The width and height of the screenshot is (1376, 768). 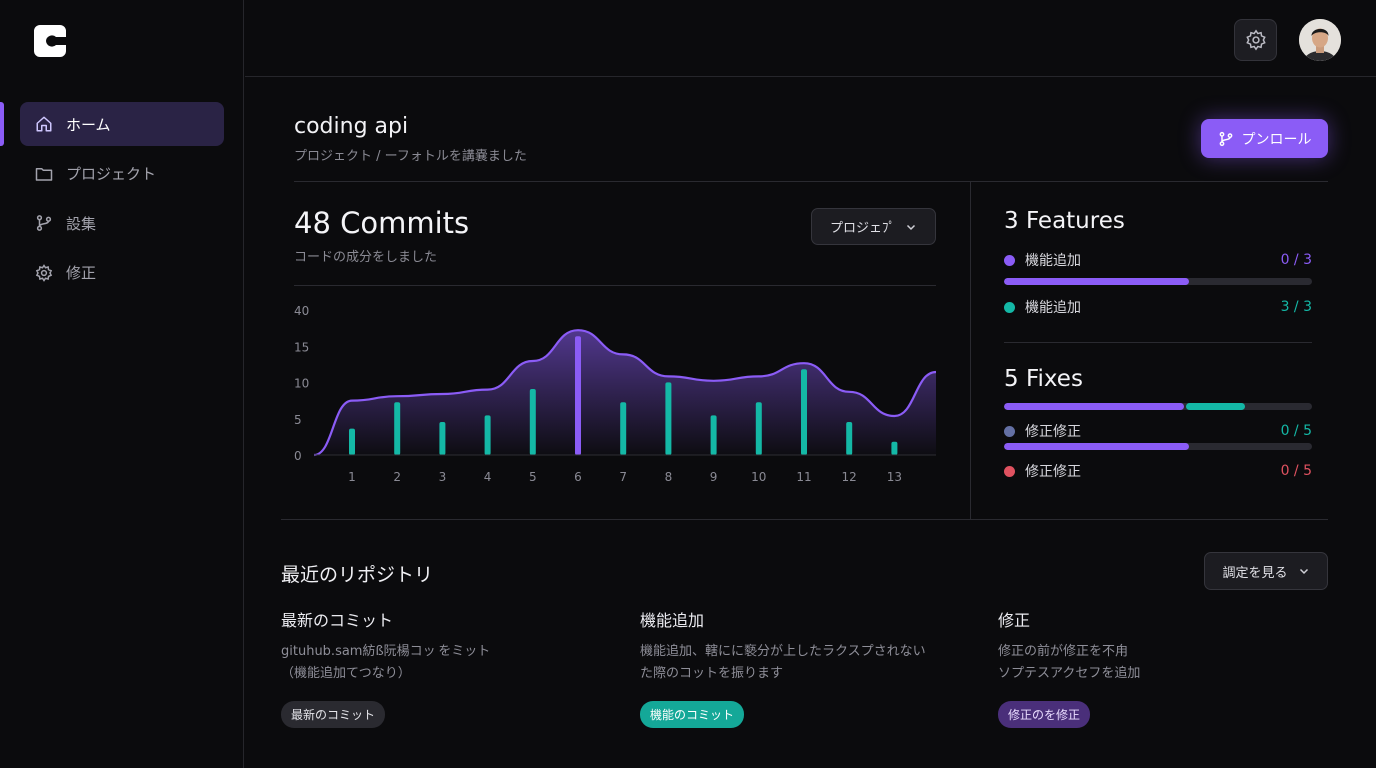 What do you see at coordinates (352, 477) in the screenshot?
I see `x-tick-label: 1` at bounding box center [352, 477].